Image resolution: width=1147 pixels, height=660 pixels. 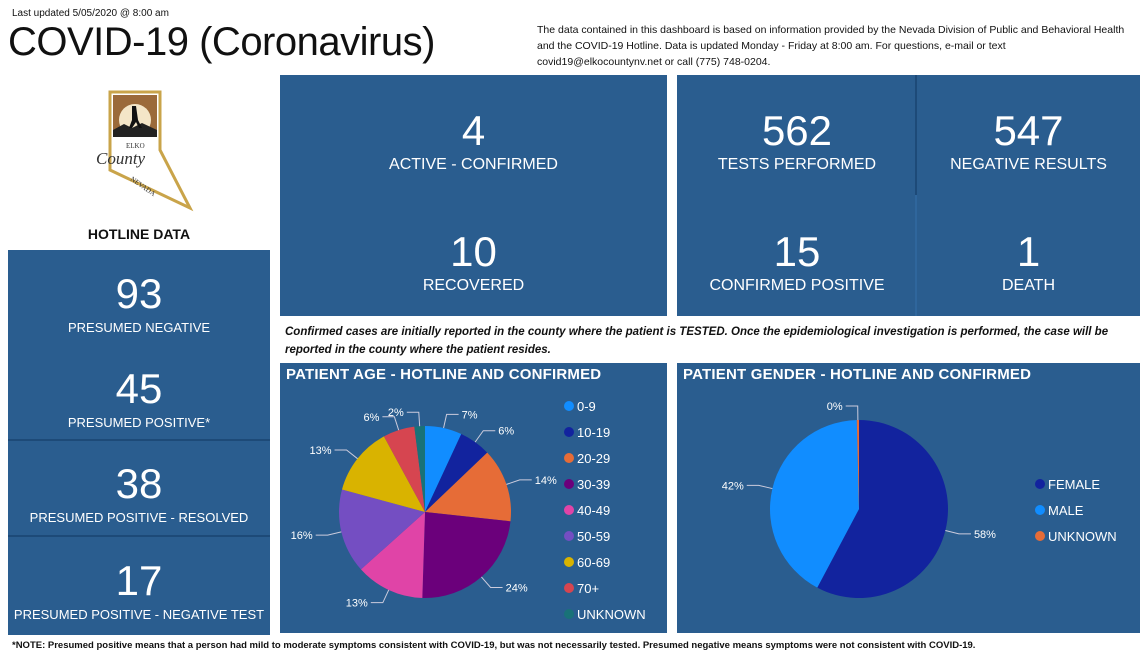 What do you see at coordinates (321, 451) in the screenshot?
I see `data-label: 13%` at bounding box center [321, 451].